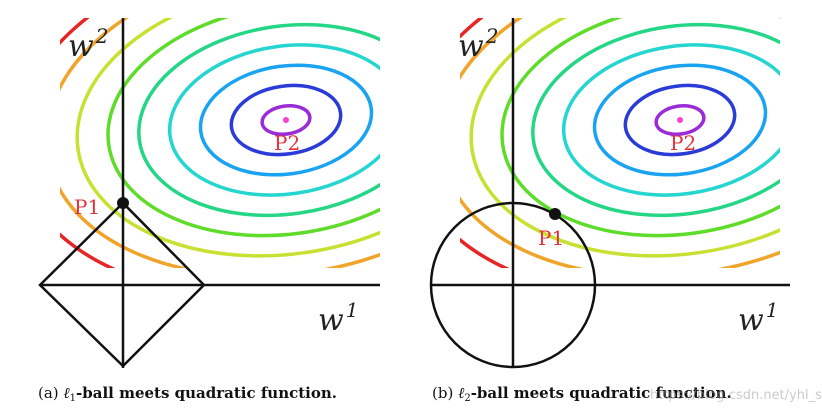 Image resolution: width=822 pixels, height=414 pixels. I want to click on contour-level-5-b, so click(655, 120).